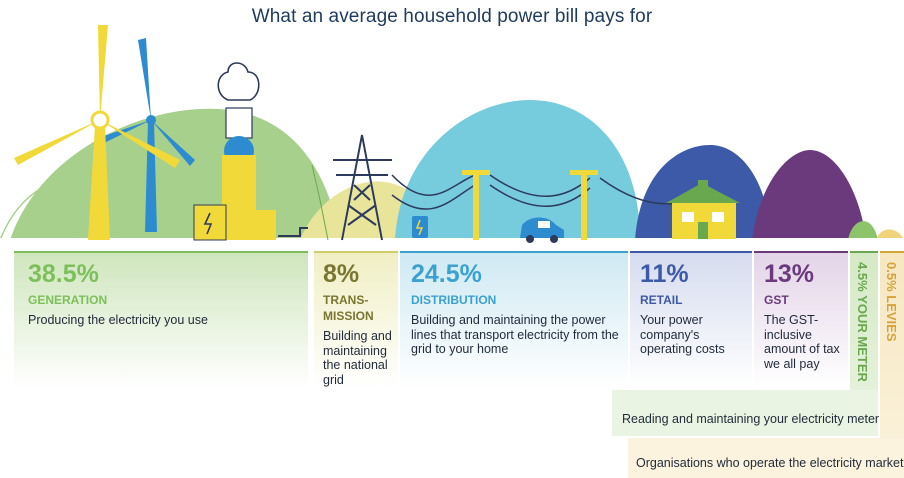 The image size is (904, 478). Describe the element at coordinates (454, 300) in the screenshot. I see `distribution-label: DISTRIBUTION` at that location.